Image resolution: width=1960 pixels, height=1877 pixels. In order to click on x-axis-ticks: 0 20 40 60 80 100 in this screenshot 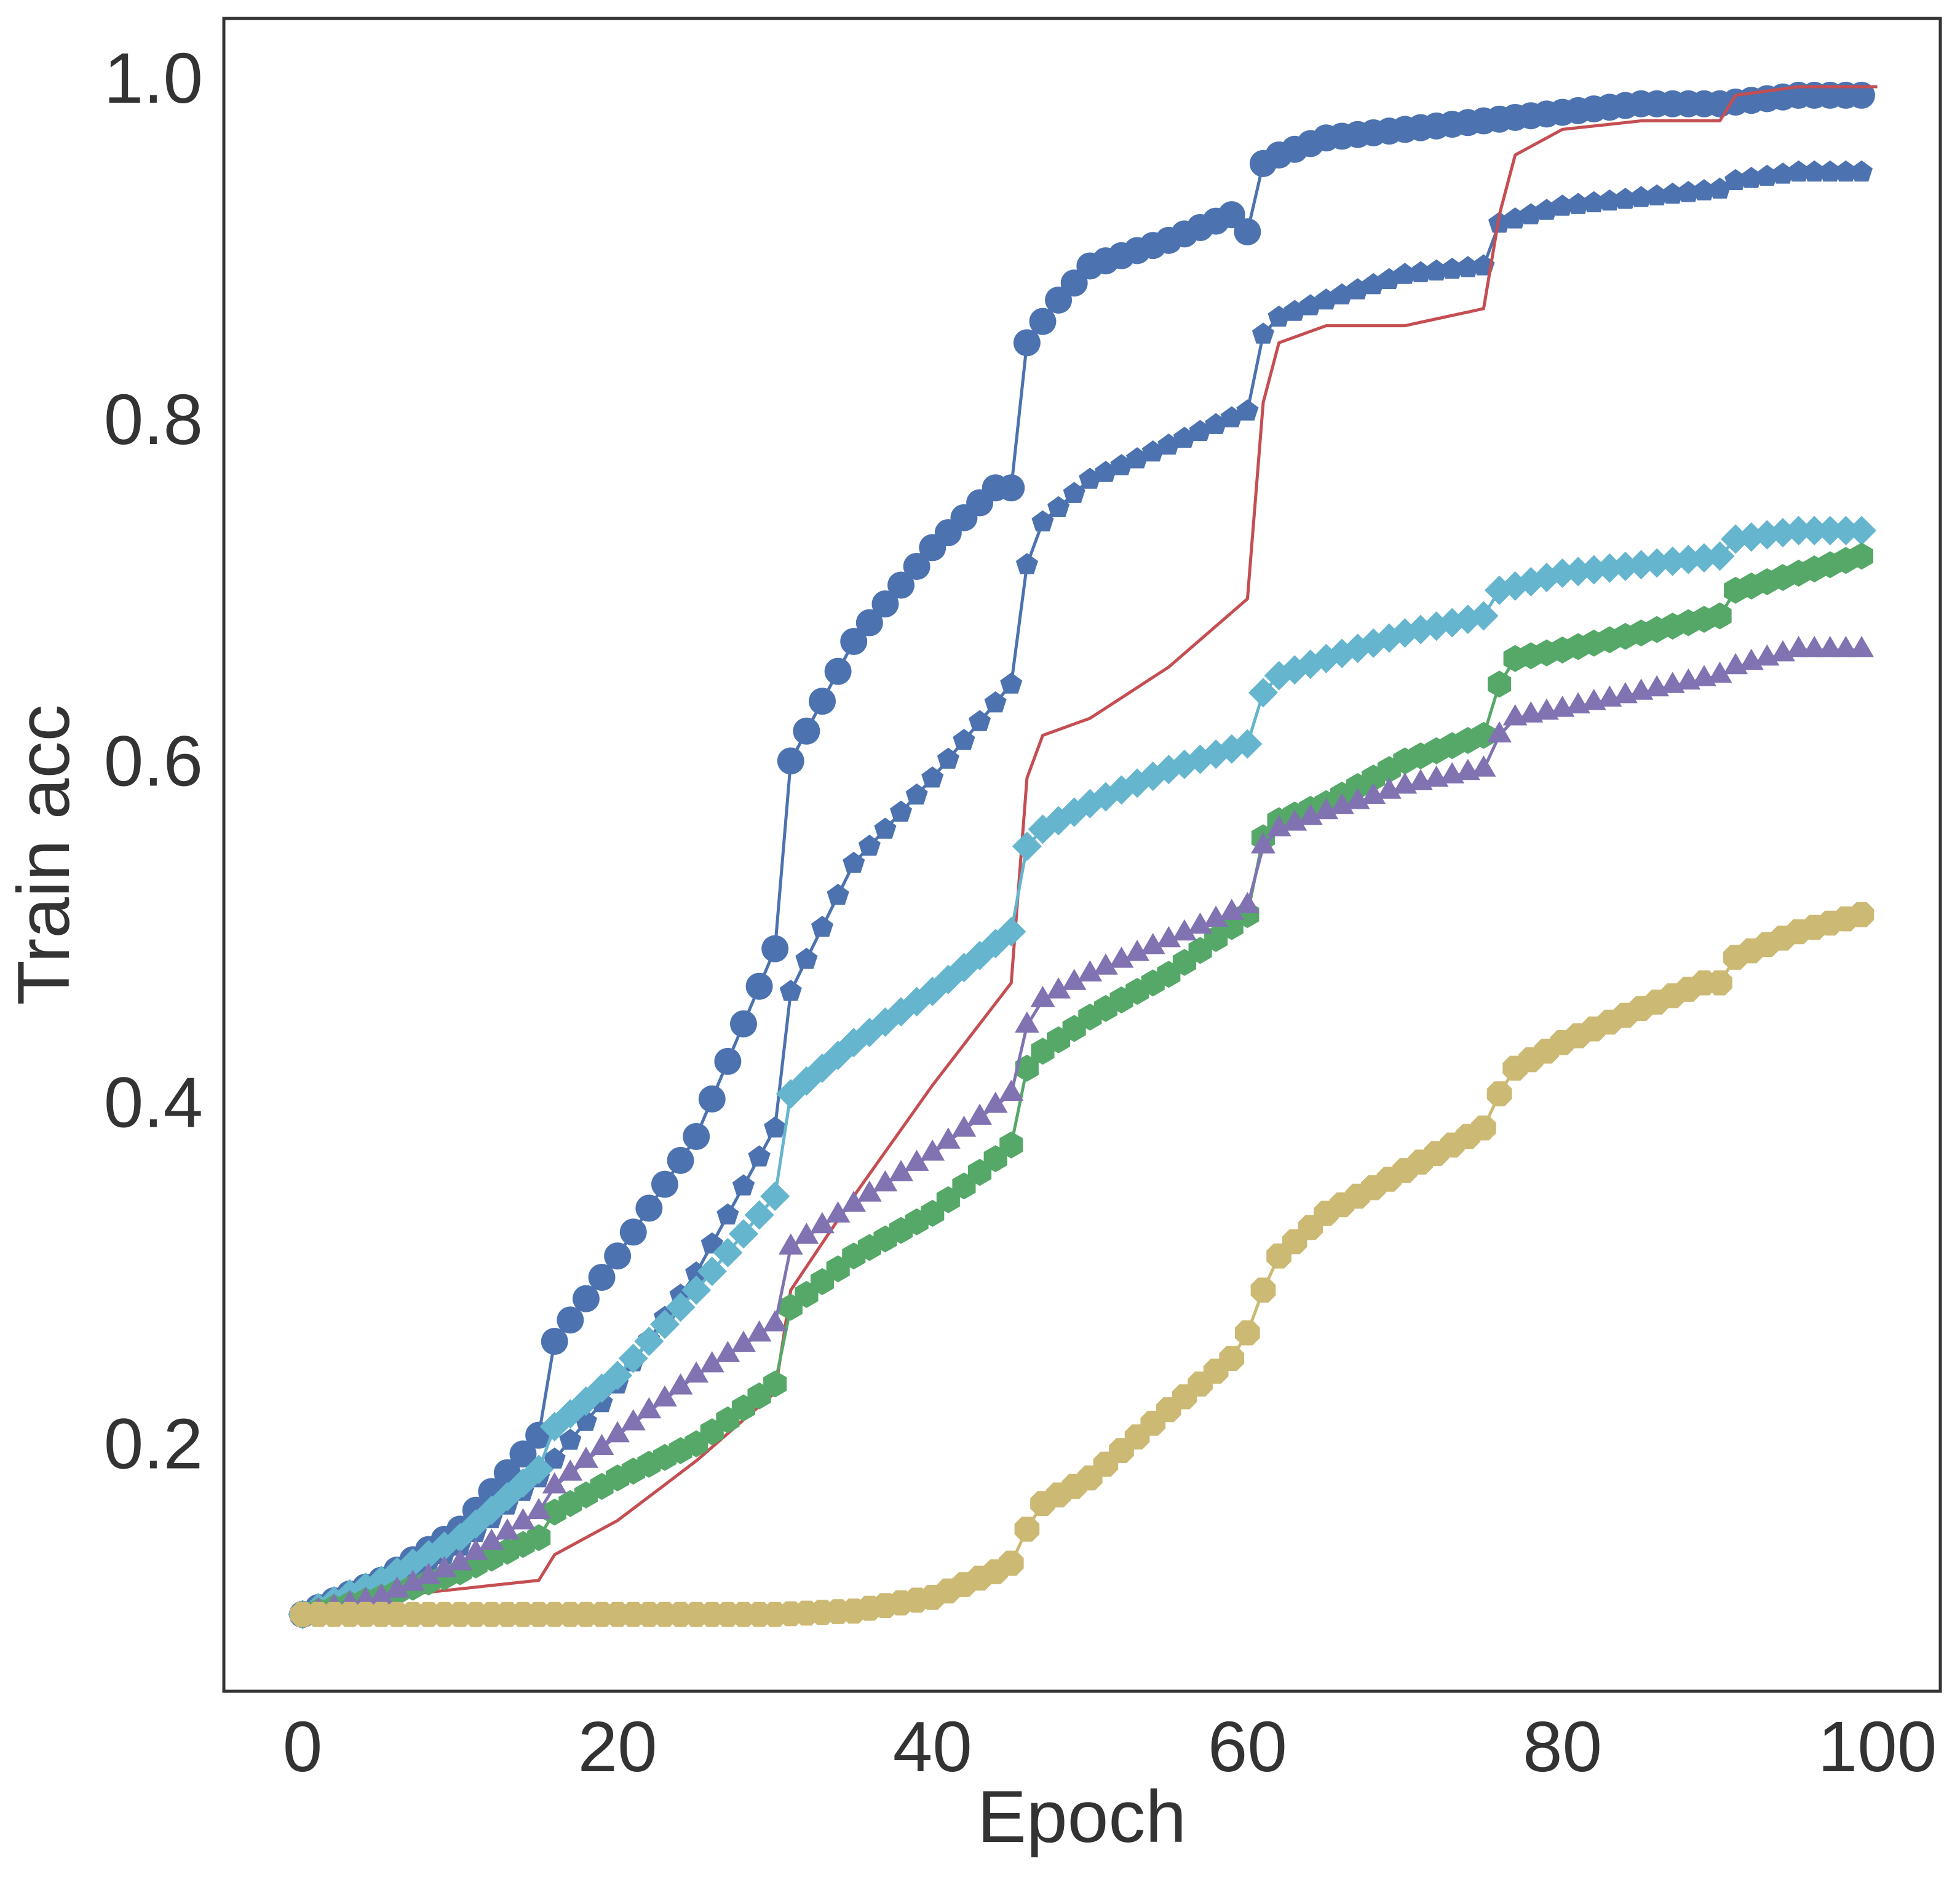, I will do `click(1110, 1747)`.